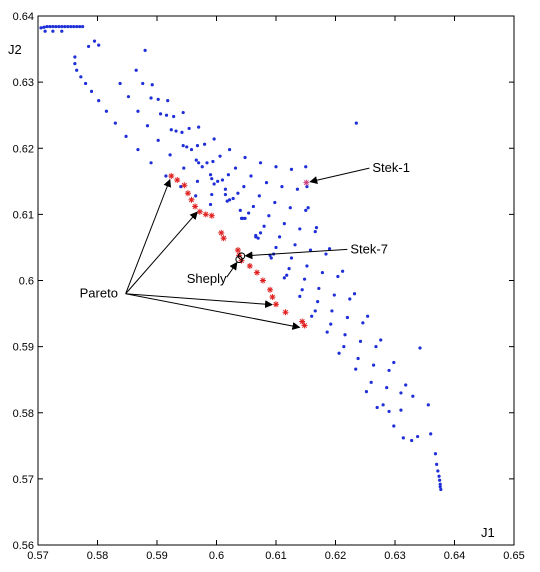  What do you see at coordinates (454, 556) in the screenshot?
I see `x-tick-label: 0.64` at bounding box center [454, 556].